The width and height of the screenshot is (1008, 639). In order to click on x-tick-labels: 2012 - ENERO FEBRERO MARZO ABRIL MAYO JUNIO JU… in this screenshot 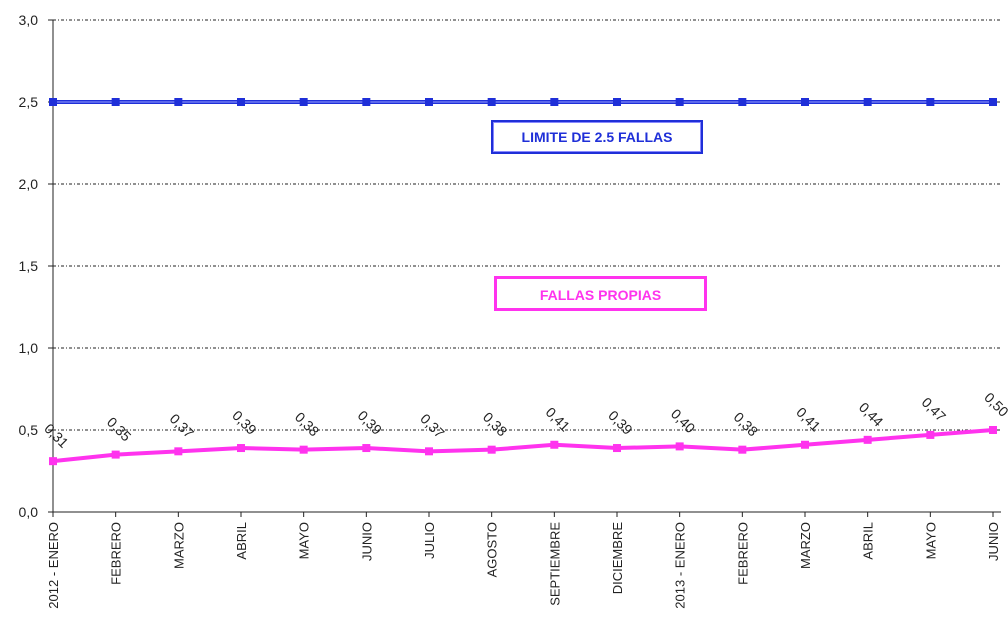, I will do `click(523, 565)`.